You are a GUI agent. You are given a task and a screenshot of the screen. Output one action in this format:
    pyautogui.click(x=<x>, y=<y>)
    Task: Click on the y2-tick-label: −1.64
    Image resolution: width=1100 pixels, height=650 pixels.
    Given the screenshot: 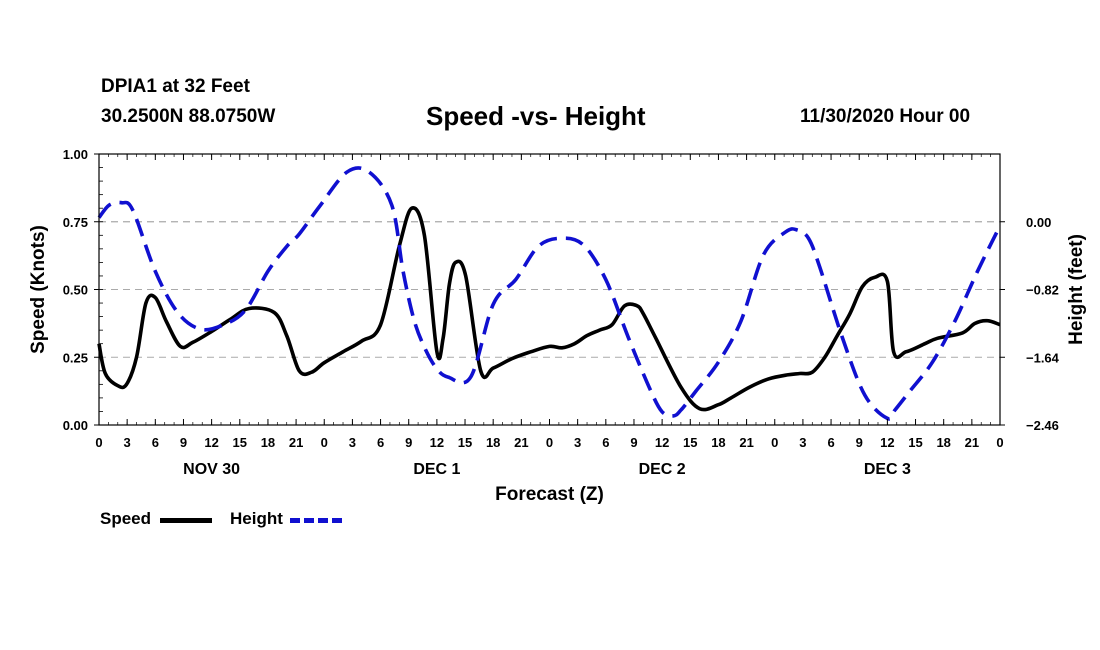 What is the action you would take?
    pyautogui.click(x=1043, y=357)
    